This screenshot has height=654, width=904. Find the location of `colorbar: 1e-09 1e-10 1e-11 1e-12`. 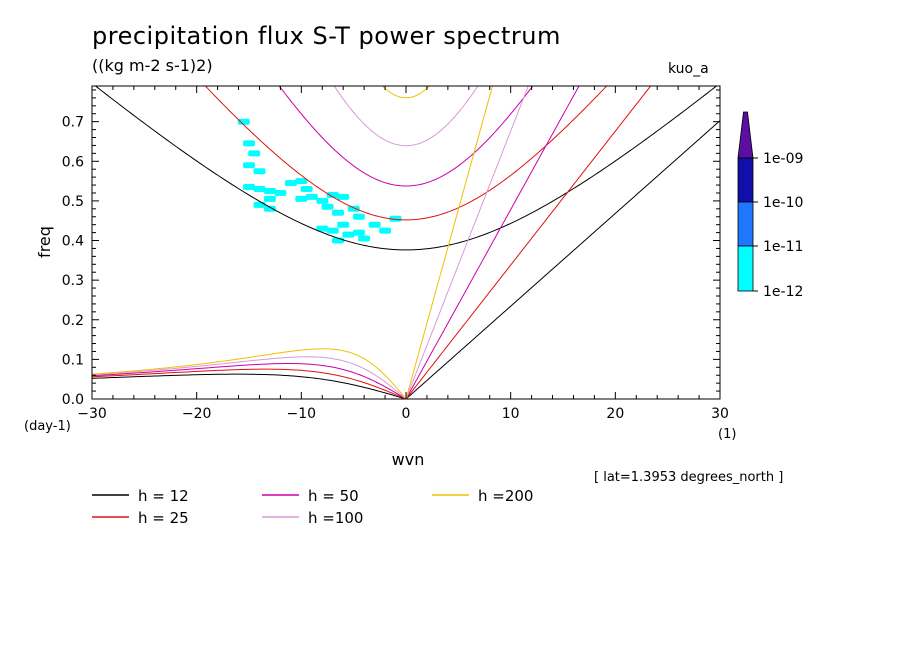

colorbar: 1e-09 1e-10 1e-11 1e-12 is located at coordinates (770, 205).